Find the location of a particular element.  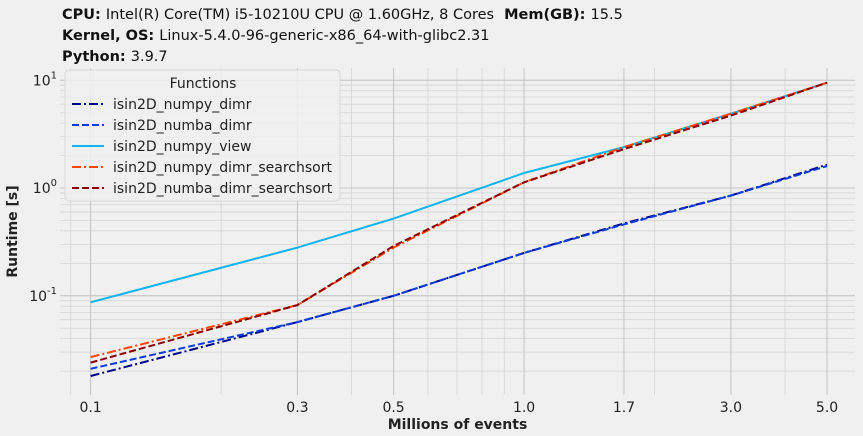

x-tick-label: 1.0 is located at coordinates (524, 408).